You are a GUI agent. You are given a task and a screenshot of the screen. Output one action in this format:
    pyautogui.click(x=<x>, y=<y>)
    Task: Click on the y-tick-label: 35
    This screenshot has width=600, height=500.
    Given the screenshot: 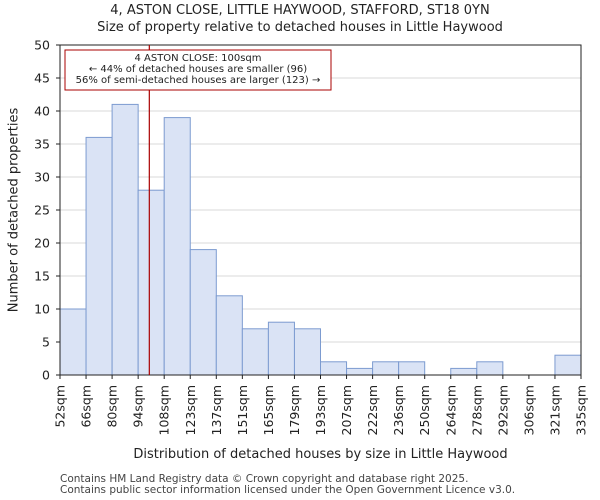 What is the action you would take?
    pyautogui.click(x=42, y=144)
    